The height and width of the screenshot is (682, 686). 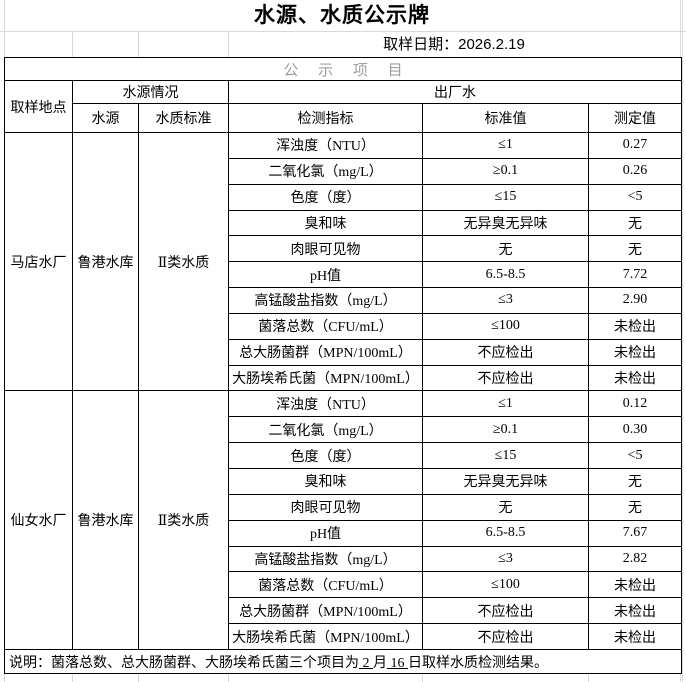 I want to click on banner-row: 公 示 项 目, so click(x=343, y=69).